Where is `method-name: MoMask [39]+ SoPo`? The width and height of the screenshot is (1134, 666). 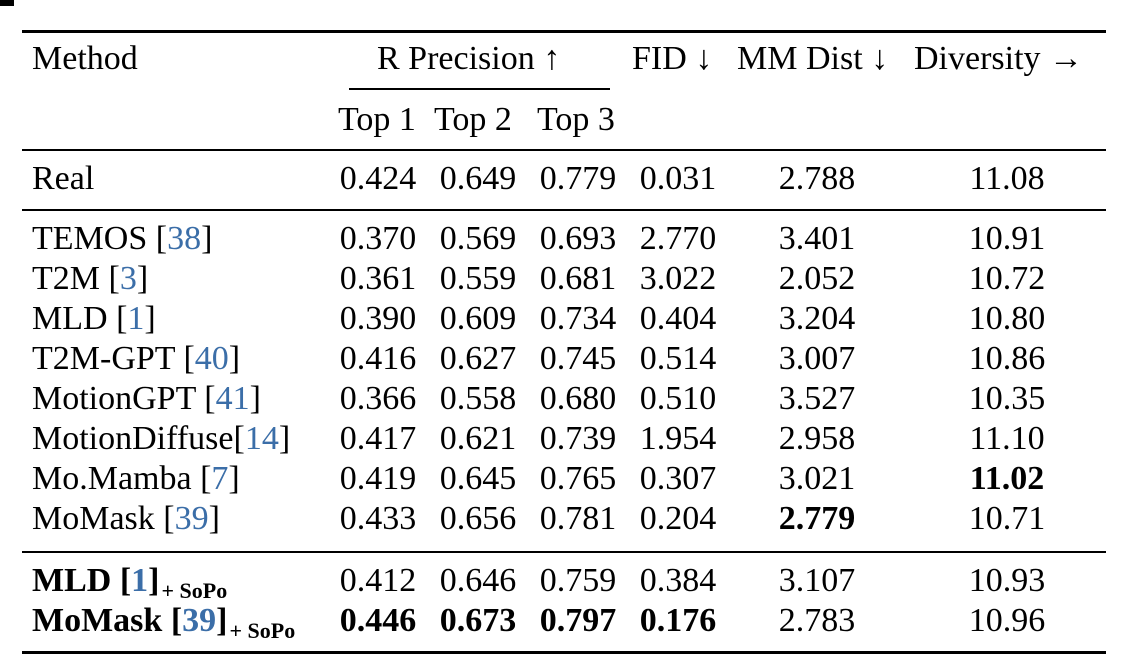
method-name: MoMask [39]+ SoPo is located at coordinates (164, 622).